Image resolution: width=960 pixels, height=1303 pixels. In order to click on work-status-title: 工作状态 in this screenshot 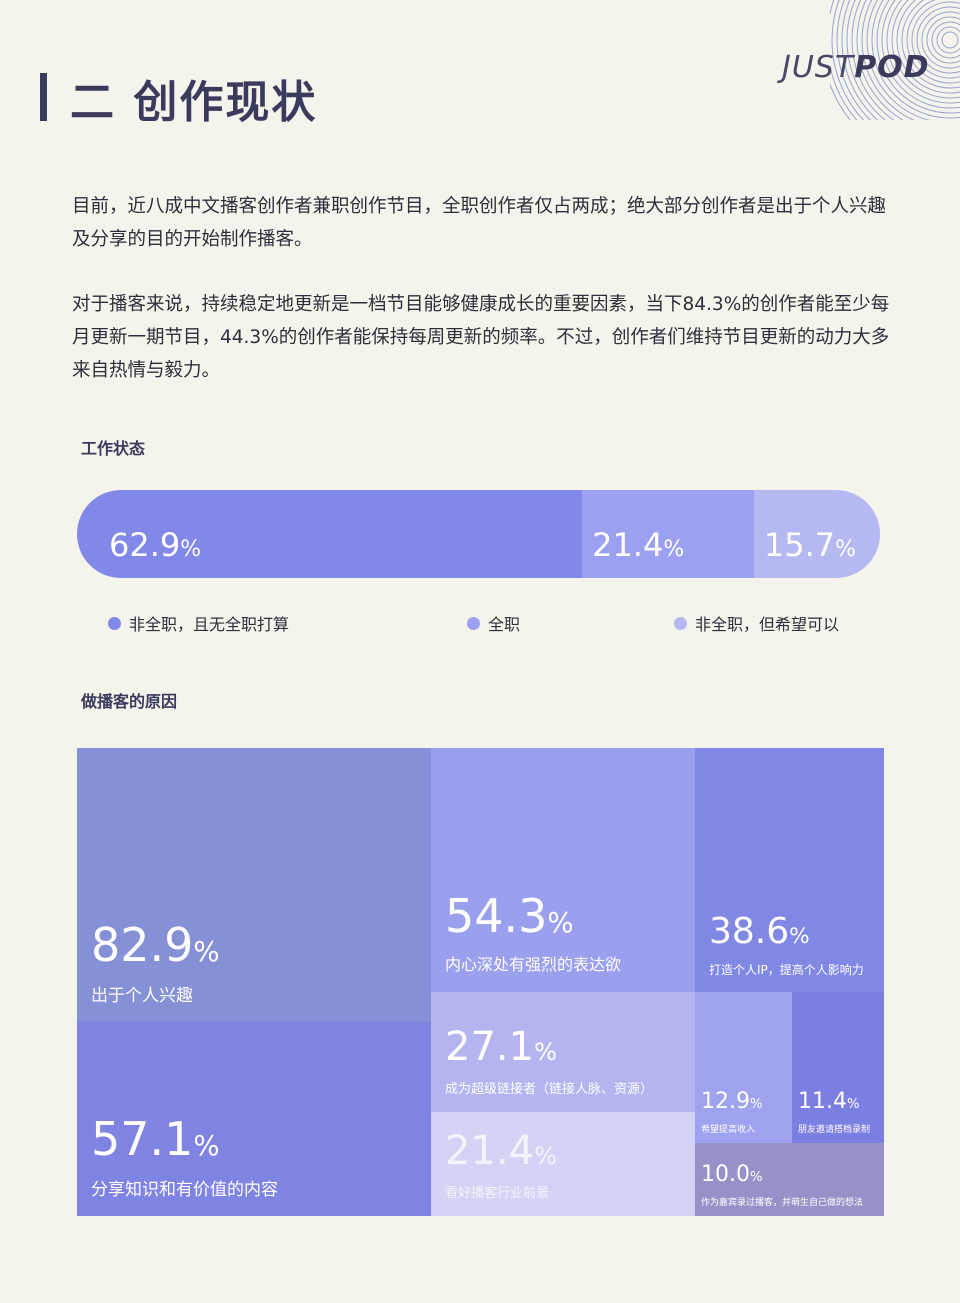, I will do `click(113, 448)`.